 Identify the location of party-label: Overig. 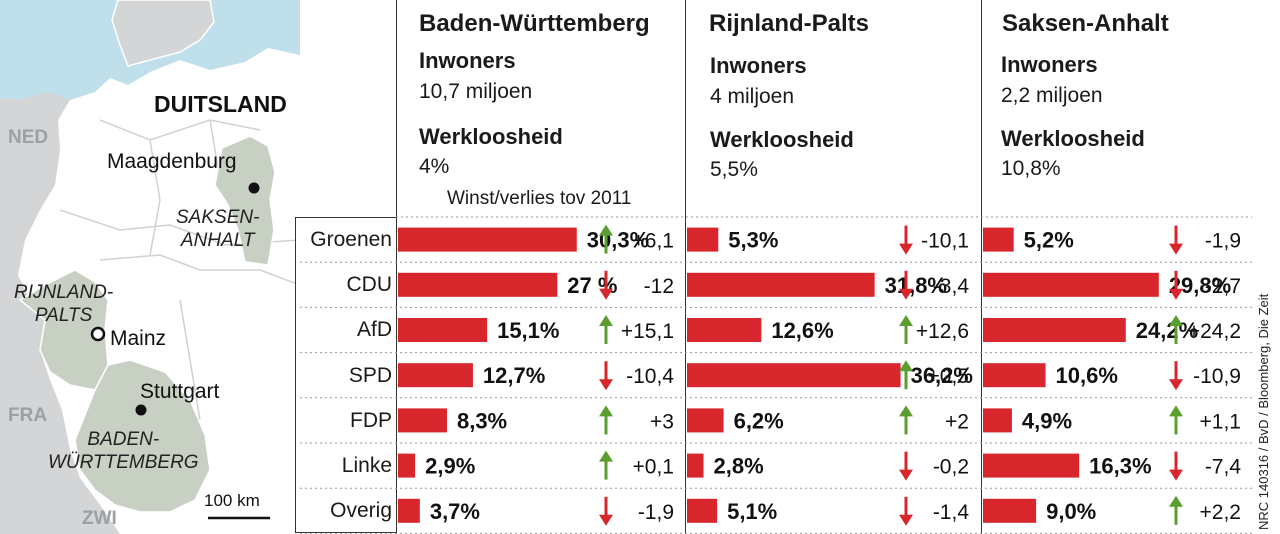
(361, 511).